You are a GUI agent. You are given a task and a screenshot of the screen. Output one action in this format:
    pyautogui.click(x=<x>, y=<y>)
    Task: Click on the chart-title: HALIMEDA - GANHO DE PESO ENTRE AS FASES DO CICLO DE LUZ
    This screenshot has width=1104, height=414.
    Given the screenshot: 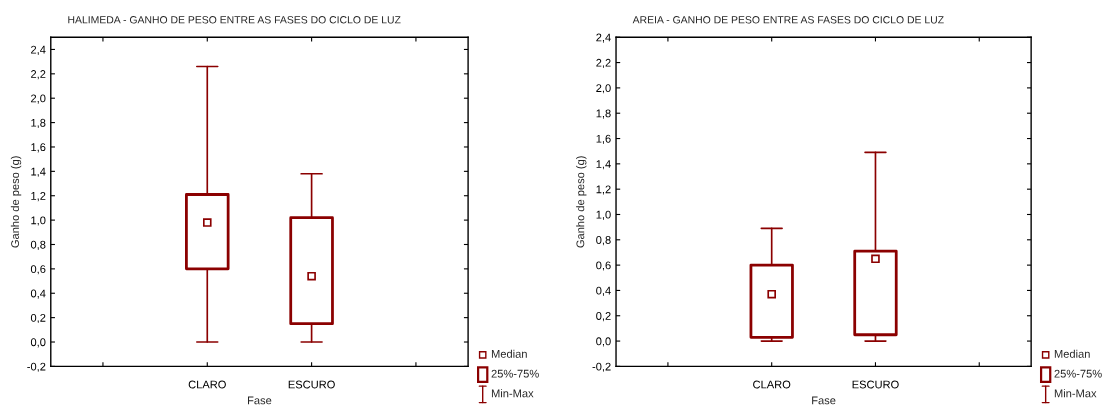 What is the action you would take?
    pyautogui.click(x=234, y=20)
    